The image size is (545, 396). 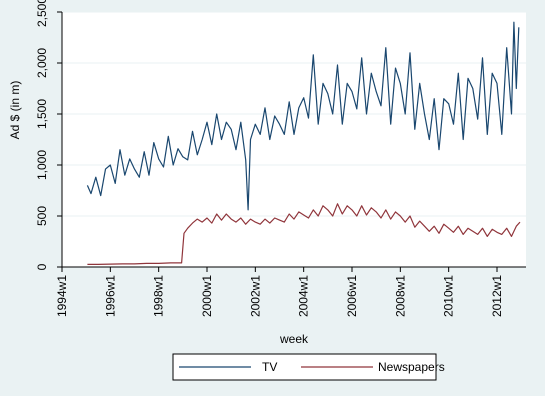 I want to click on x-tick-label-3: 2000w1, so click(x=207, y=296).